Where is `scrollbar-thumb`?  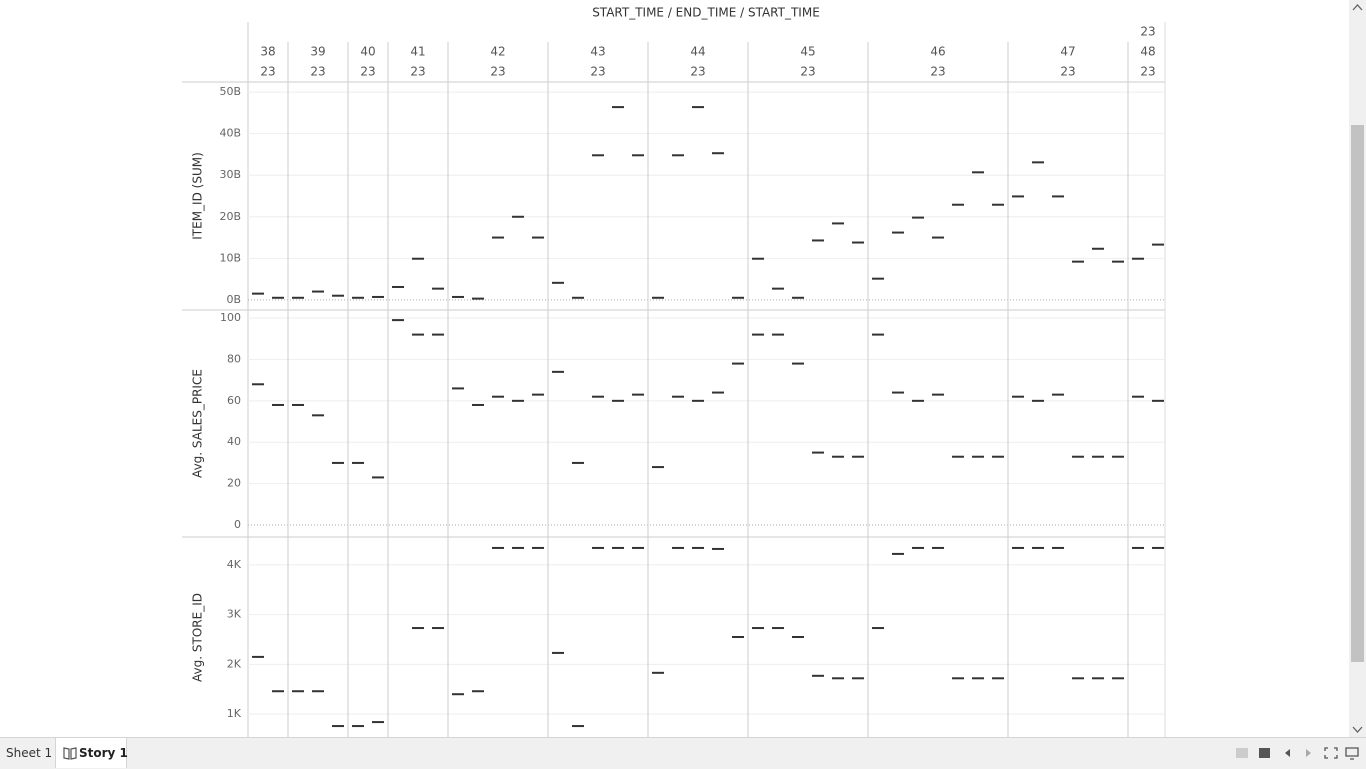
scrollbar-thumb is located at coordinates (1357, 393).